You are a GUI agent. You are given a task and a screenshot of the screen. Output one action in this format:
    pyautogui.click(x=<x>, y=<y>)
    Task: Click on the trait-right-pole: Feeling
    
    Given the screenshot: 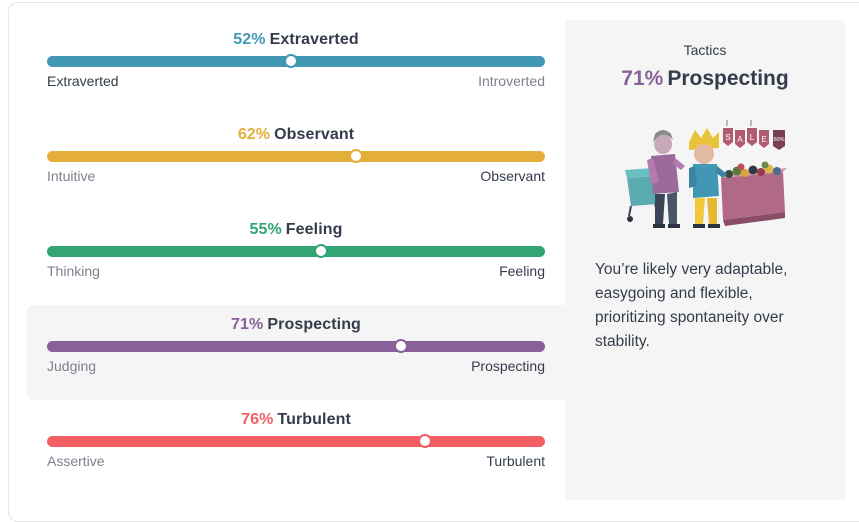 What is the action you would take?
    pyautogui.click(x=522, y=271)
    